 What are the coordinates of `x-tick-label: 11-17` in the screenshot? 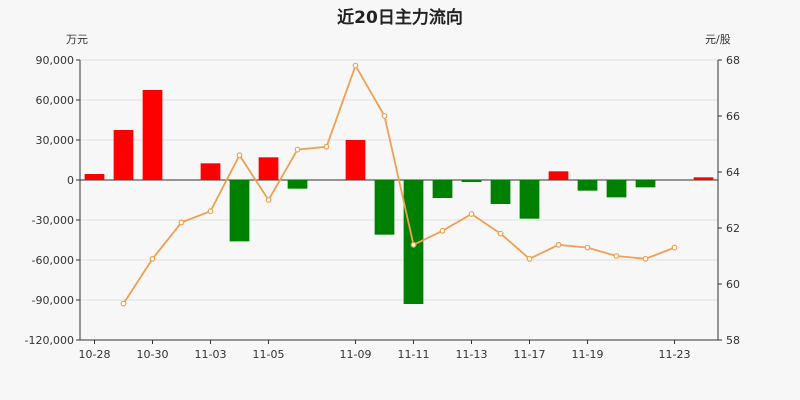 It's located at (530, 354).